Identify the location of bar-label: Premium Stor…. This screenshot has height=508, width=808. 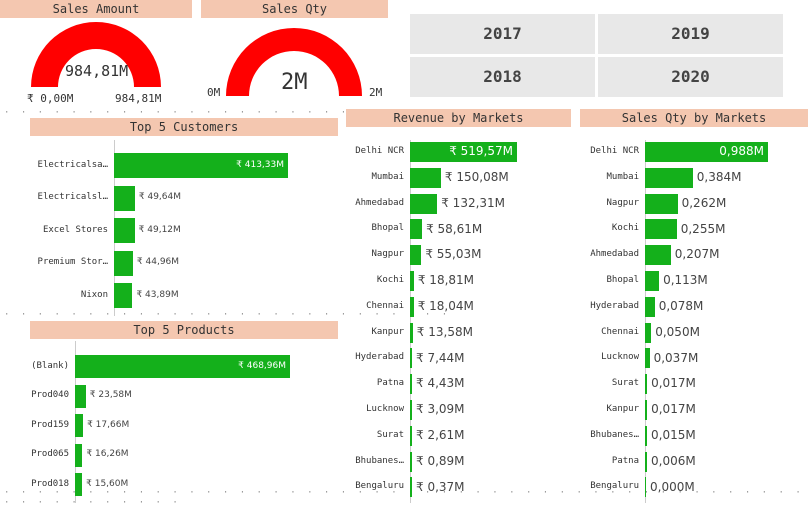
(72, 262).